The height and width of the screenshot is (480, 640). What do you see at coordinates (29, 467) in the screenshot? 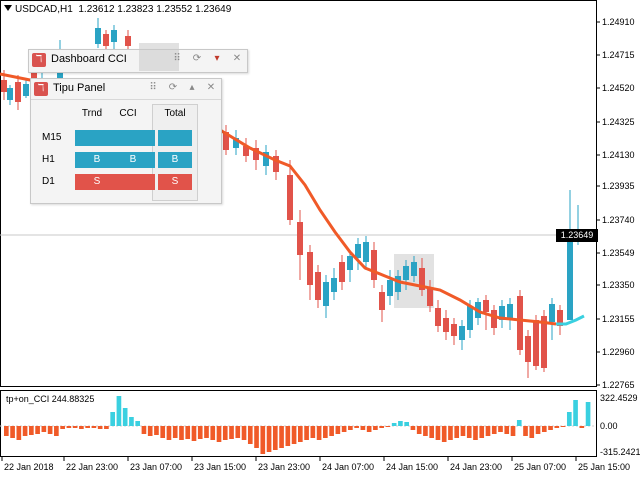
I see `time-axis-label: 22 Jan 2018` at bounding box center [29, 467].